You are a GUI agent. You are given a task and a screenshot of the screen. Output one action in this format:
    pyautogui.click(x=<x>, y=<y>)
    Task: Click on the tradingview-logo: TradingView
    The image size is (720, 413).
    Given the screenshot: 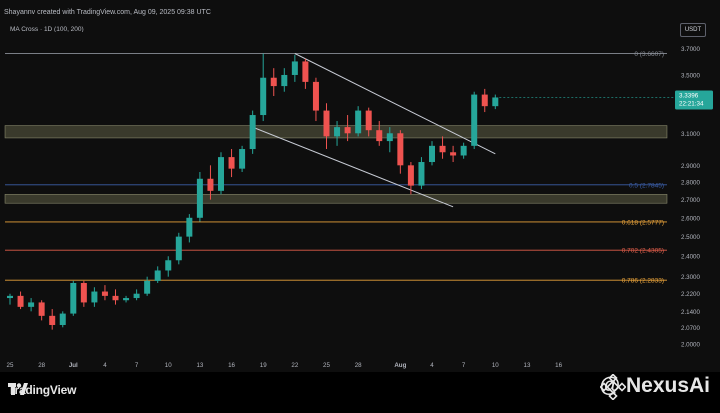 What is the action you would take?
    pyautogui.click(x=42, y=390)
    